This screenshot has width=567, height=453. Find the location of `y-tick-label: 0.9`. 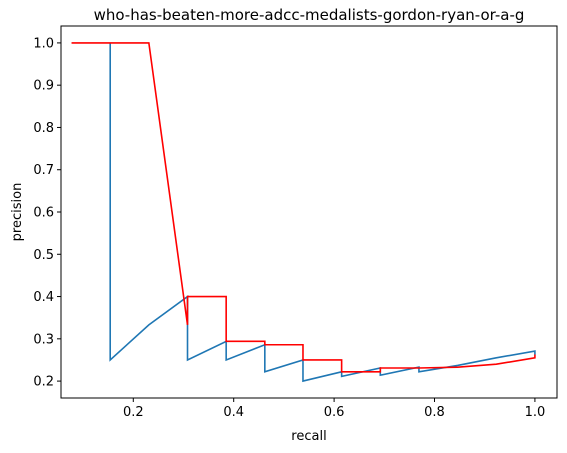

y-tick-label: 0.9 is located at coordinates (43, 86).